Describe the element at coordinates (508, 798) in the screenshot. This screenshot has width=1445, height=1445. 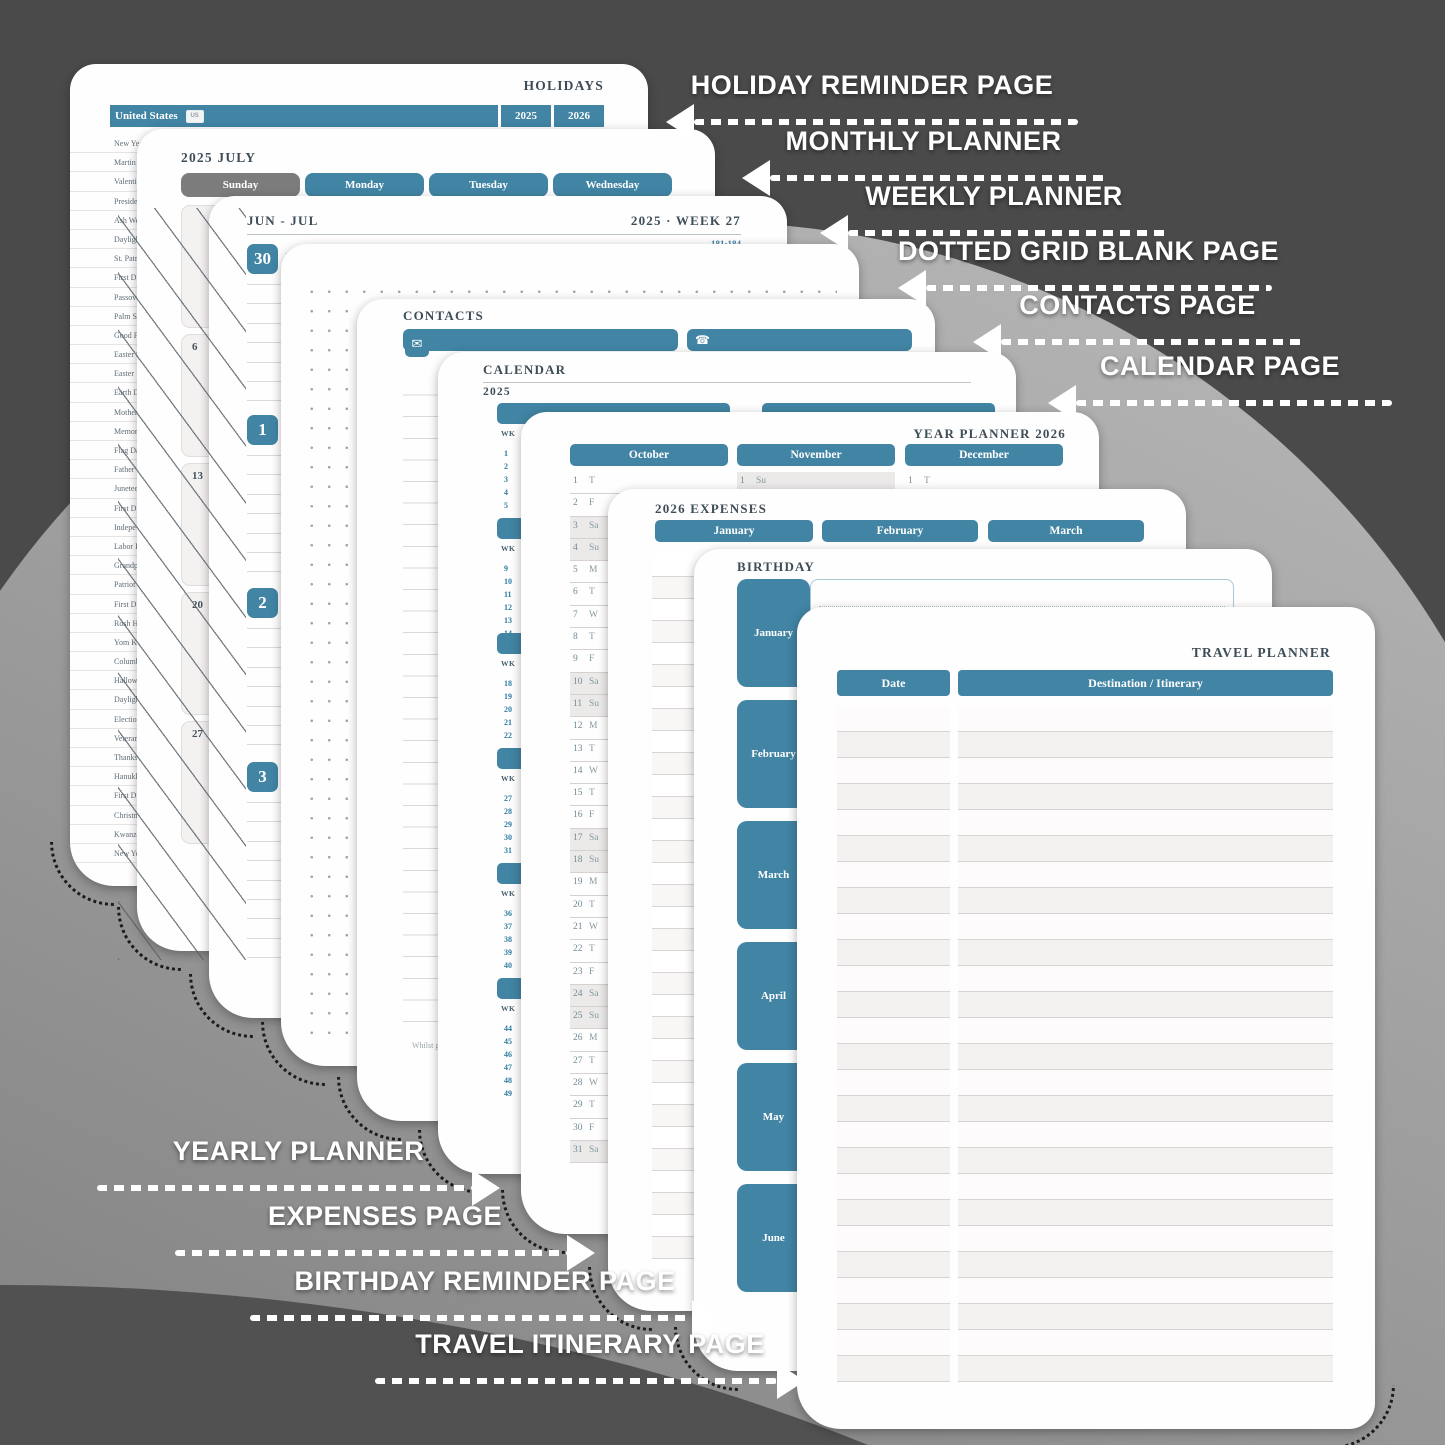
I see `calendar-week-number: 27` at that location.